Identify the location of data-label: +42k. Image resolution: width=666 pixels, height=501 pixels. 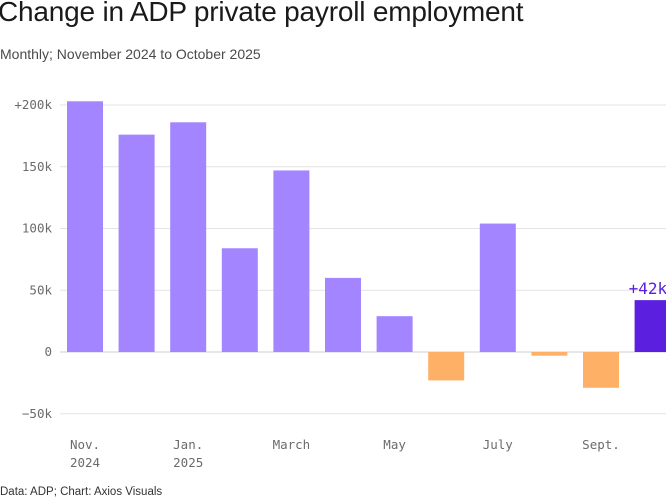
(647, 288).